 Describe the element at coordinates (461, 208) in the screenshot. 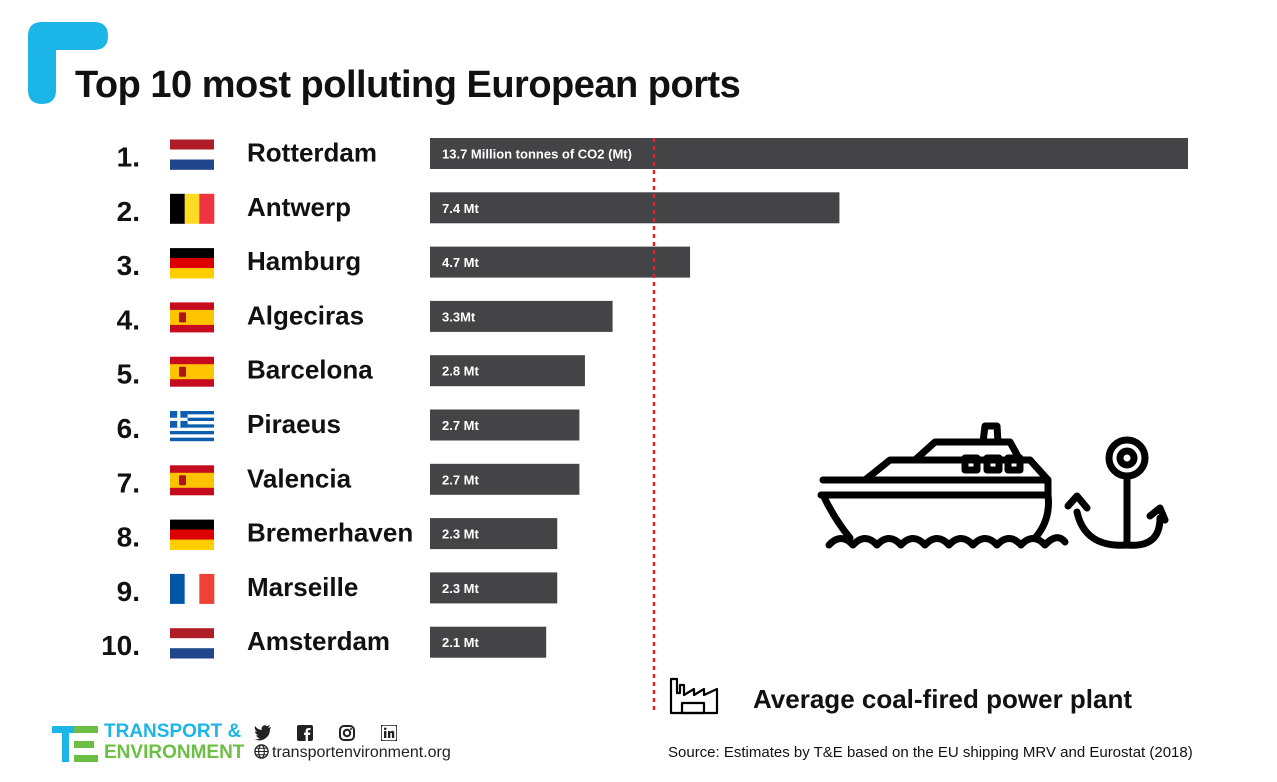

I see `data-label: 7.4 Mt` at that location.